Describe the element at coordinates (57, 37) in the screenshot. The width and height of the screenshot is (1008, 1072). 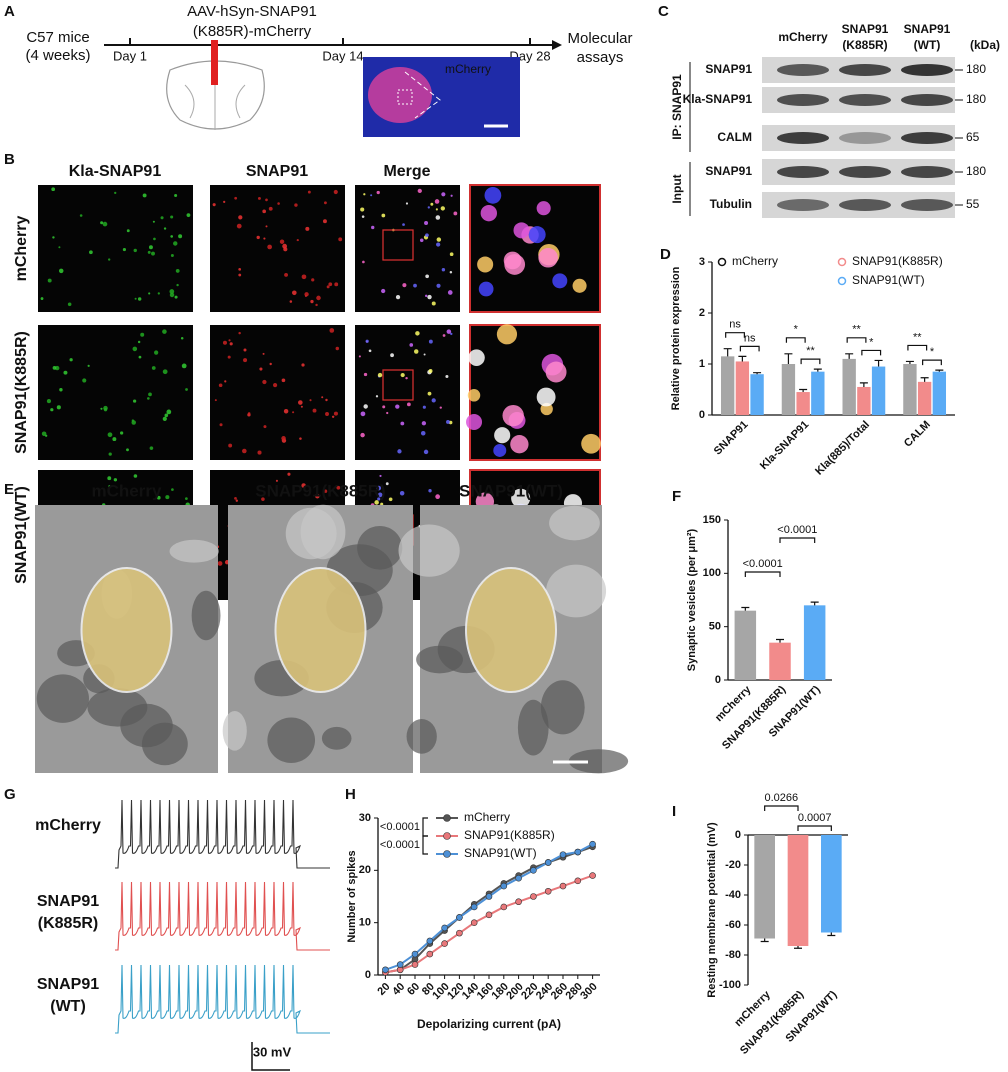
I see `label: C57 mice` at that location.